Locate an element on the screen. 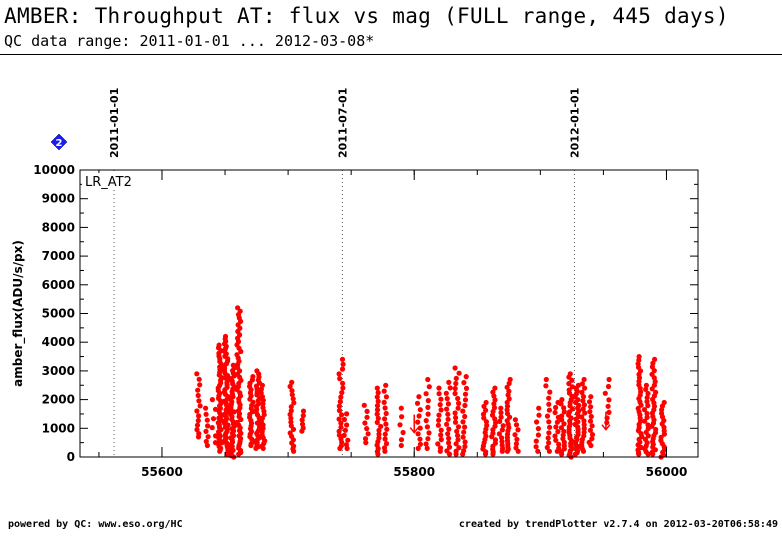 Image resolution: width=782 pixels, height=542 pixels. upper-limit-arrow is located at coordinates (606, 427).